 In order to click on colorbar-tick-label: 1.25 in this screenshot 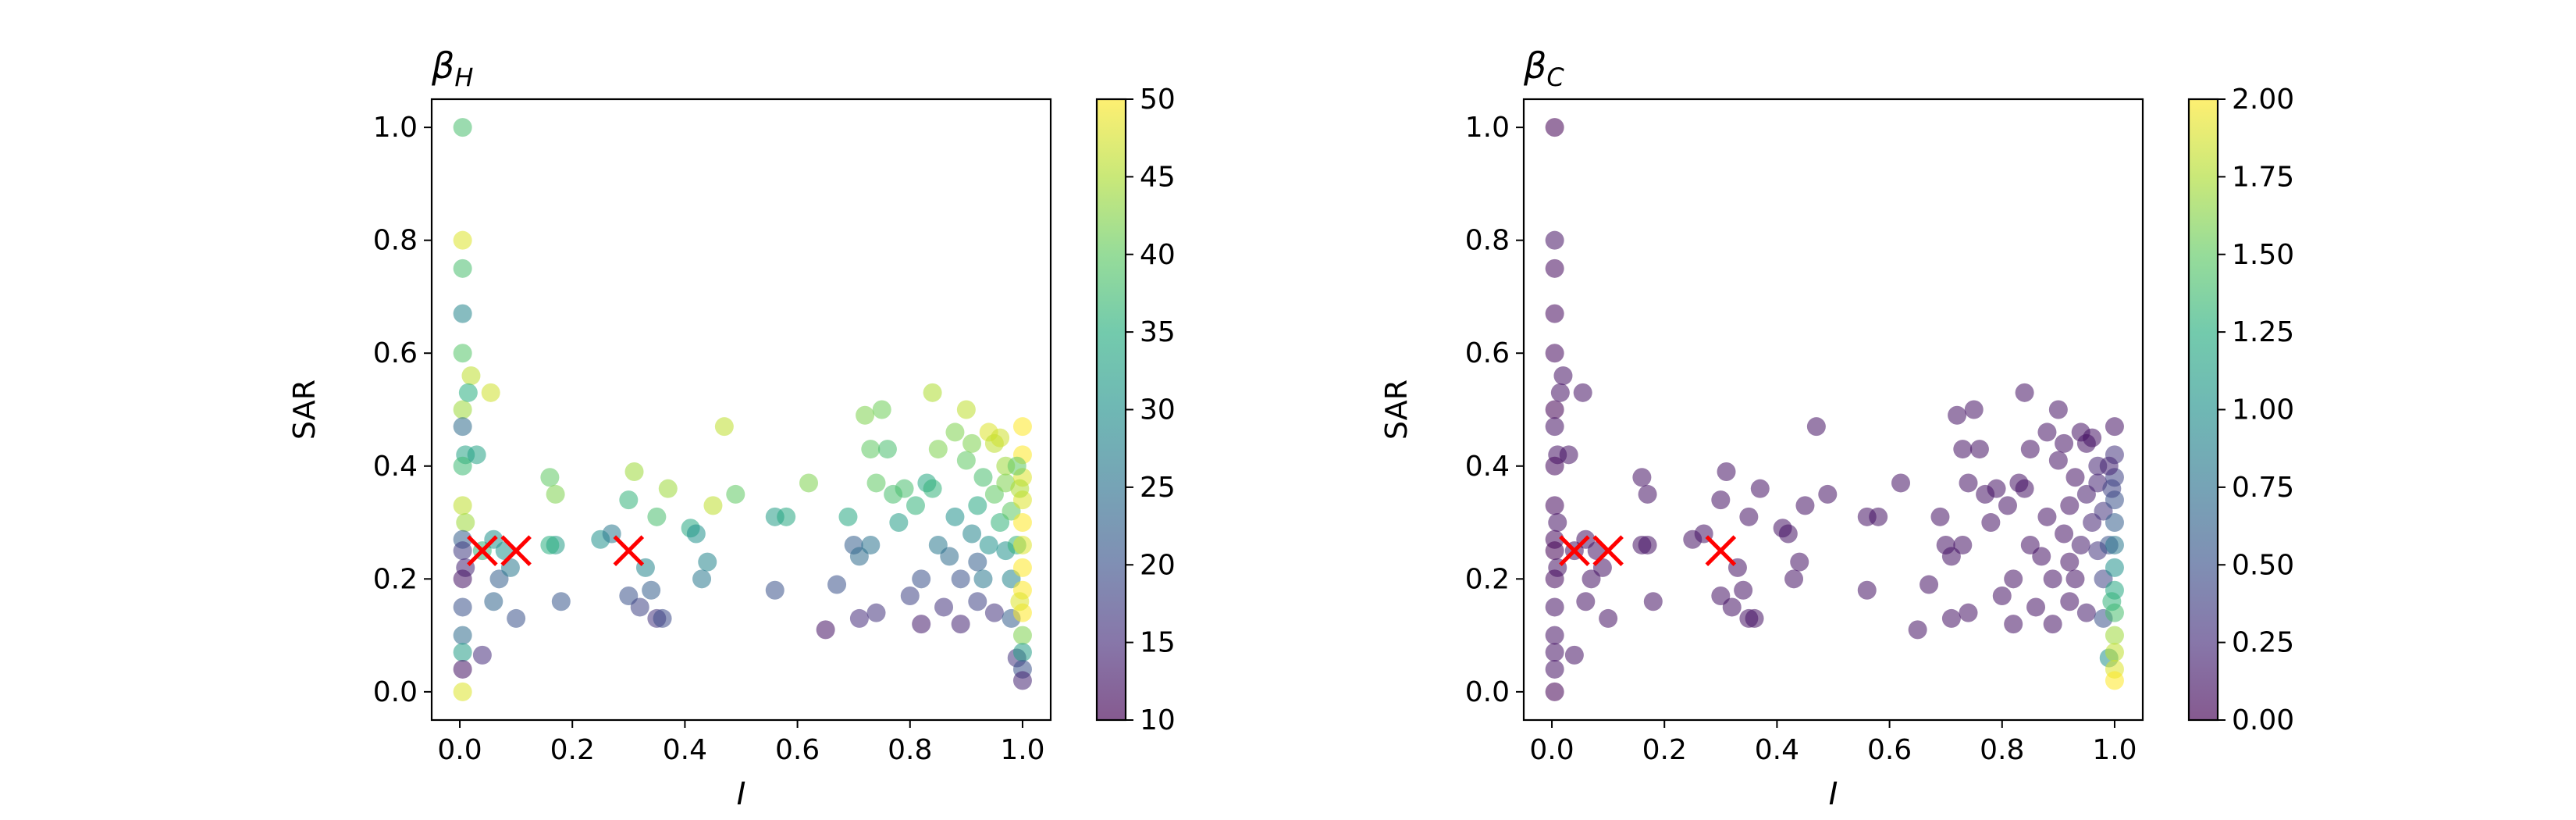, I will do `click(2263, 332)`.